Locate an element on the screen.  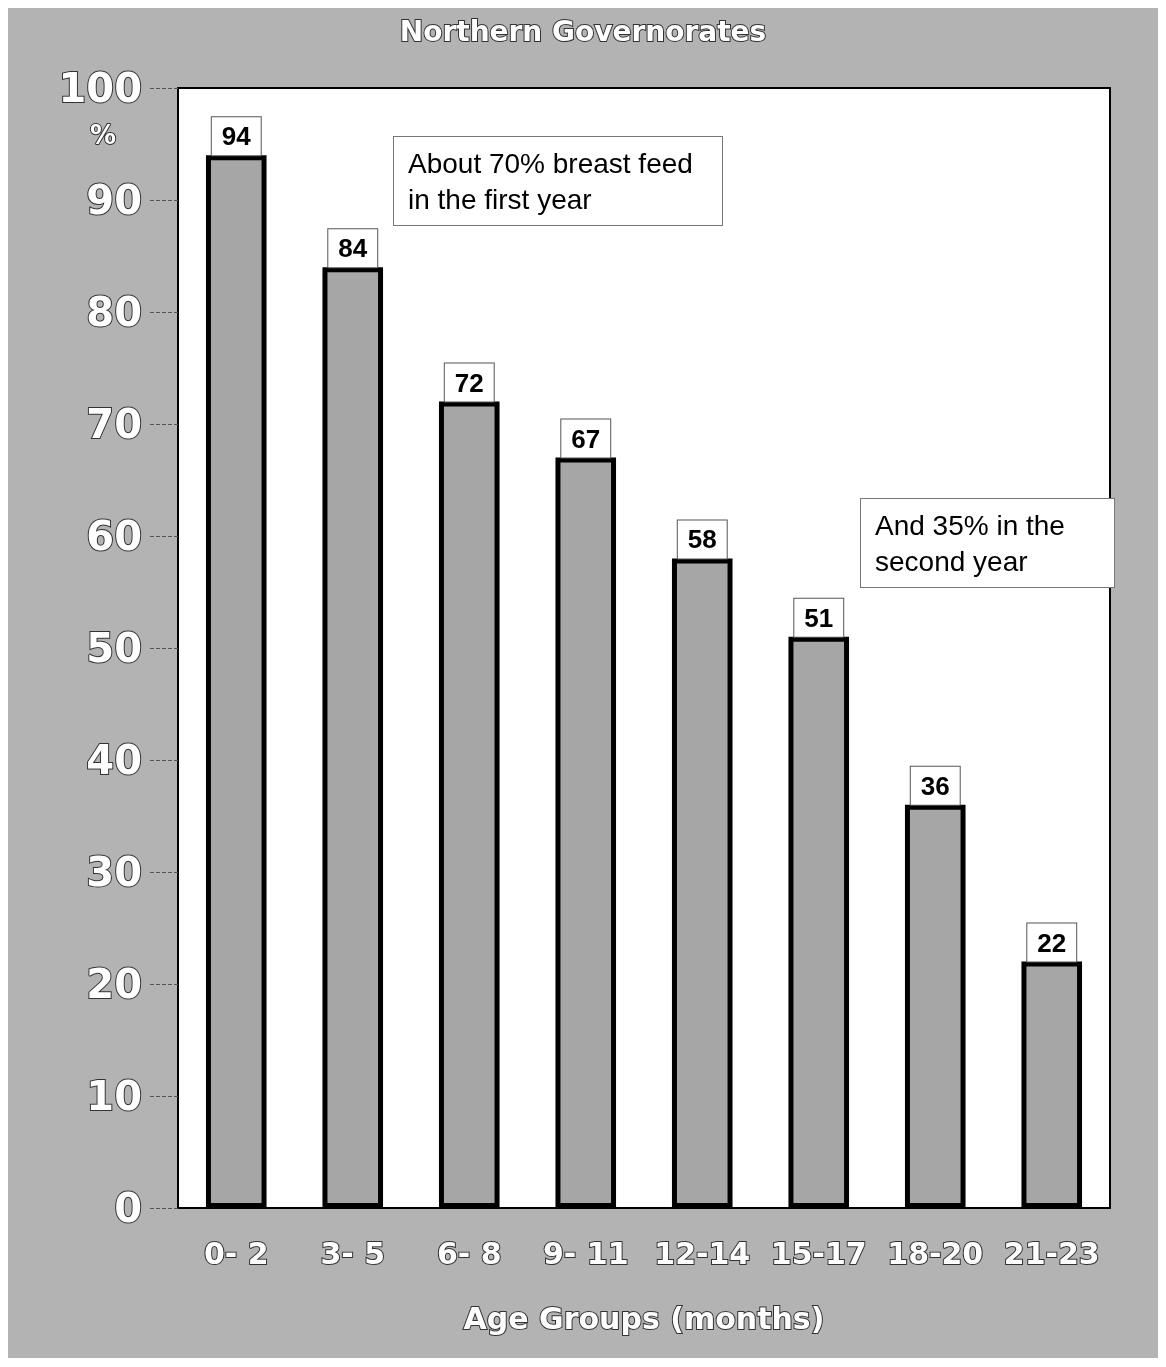
annotation: About 70% breast feed in the first year is located at coordinates (554, 181).